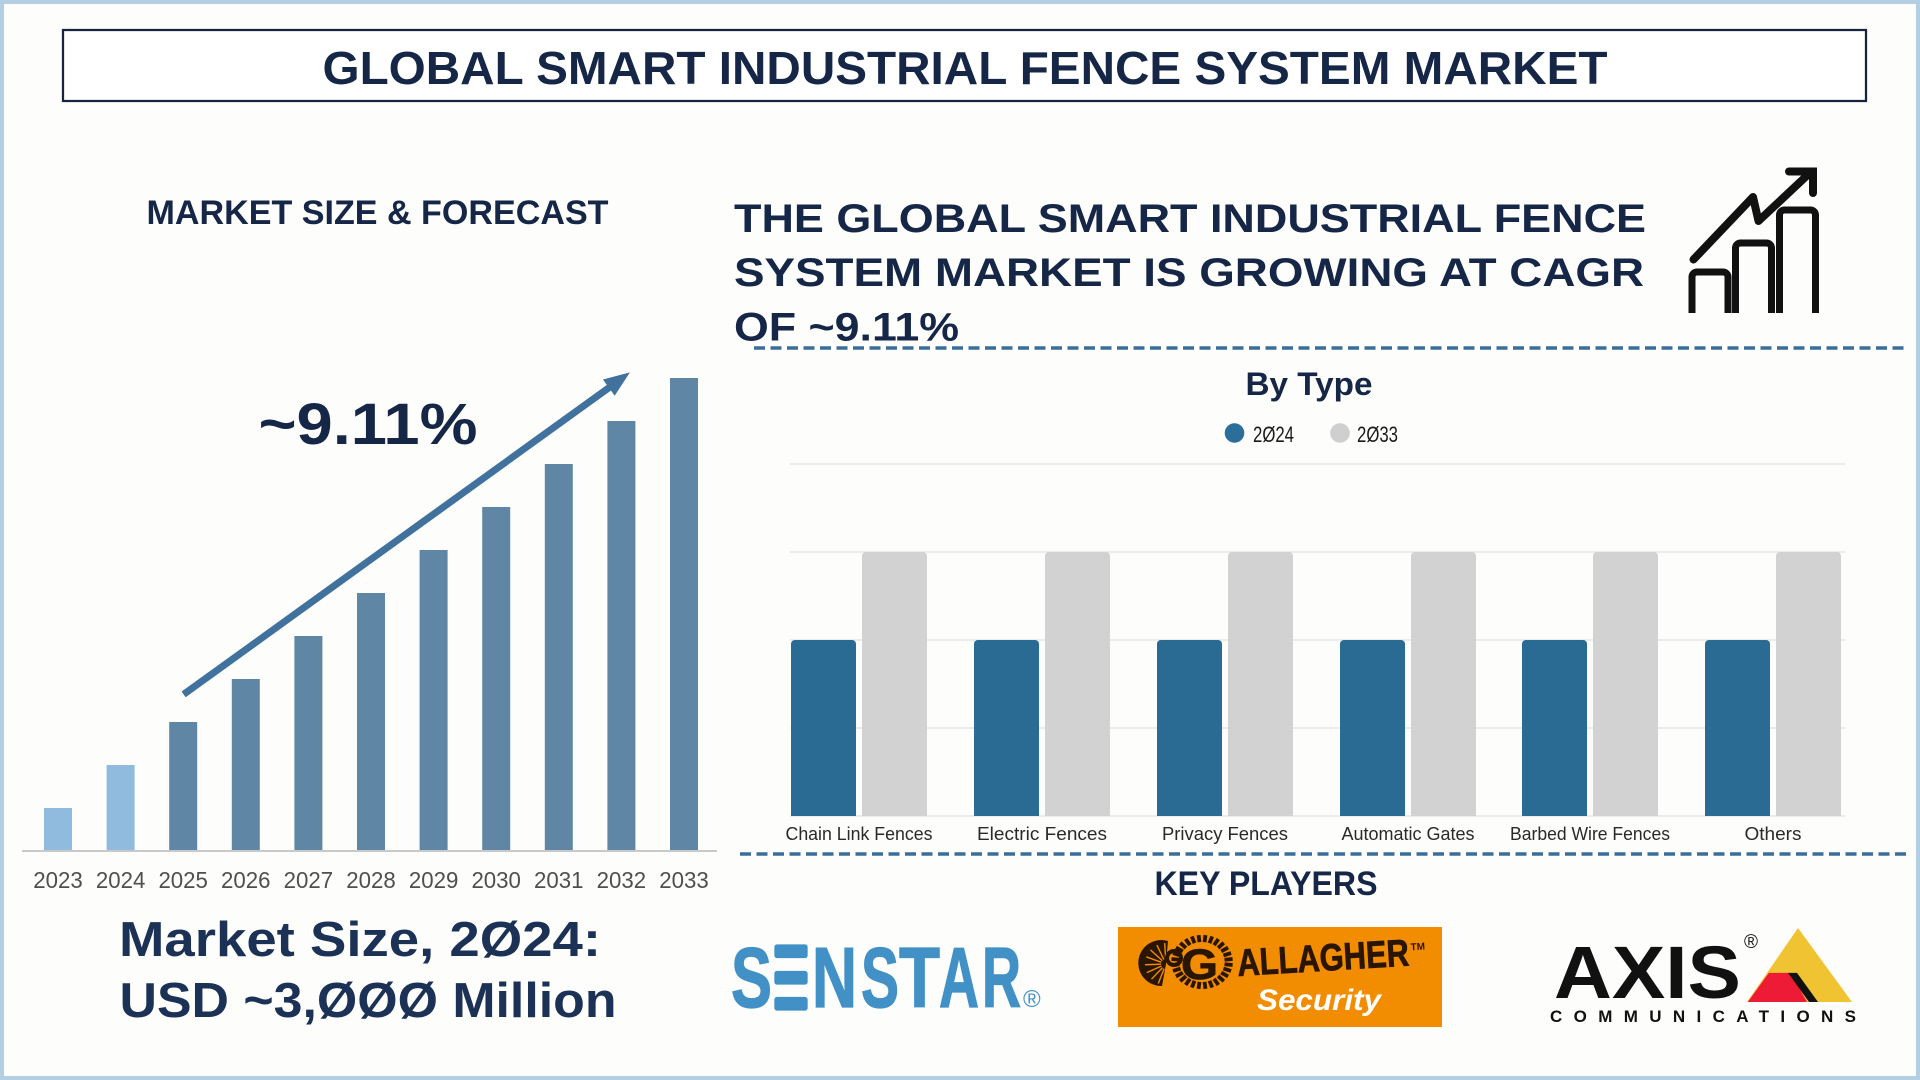  What do you see at coordinates (496, 880) in the screenshot?
I see `svg-text: 2030` at bounding box center [496, 880].